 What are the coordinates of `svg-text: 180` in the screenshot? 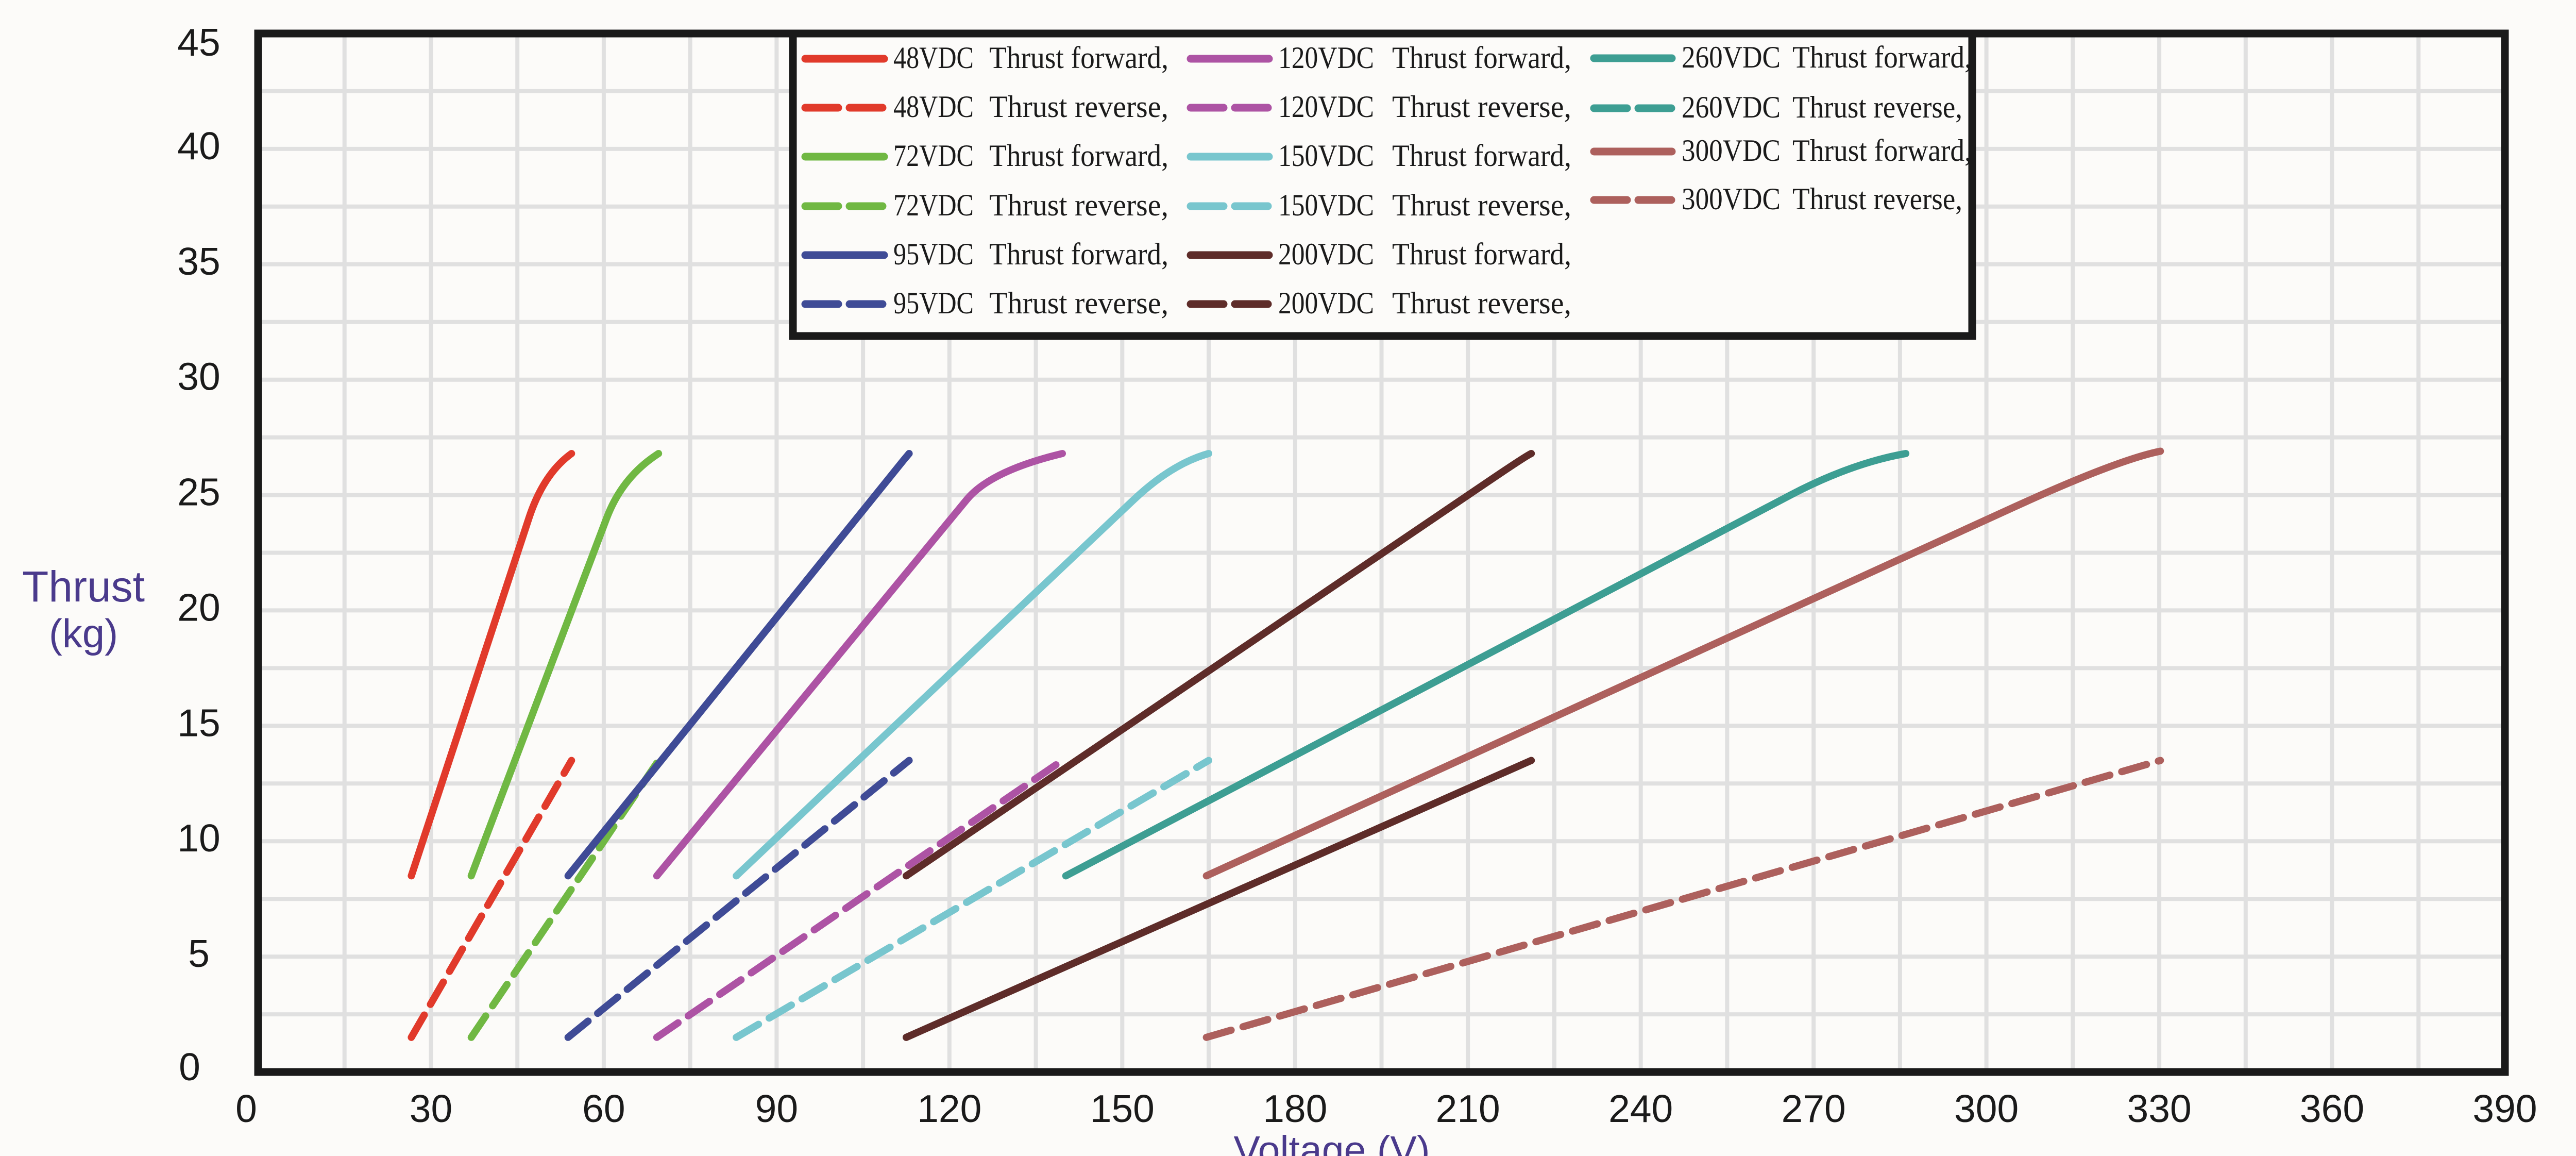 It's located at (1295, 1108).